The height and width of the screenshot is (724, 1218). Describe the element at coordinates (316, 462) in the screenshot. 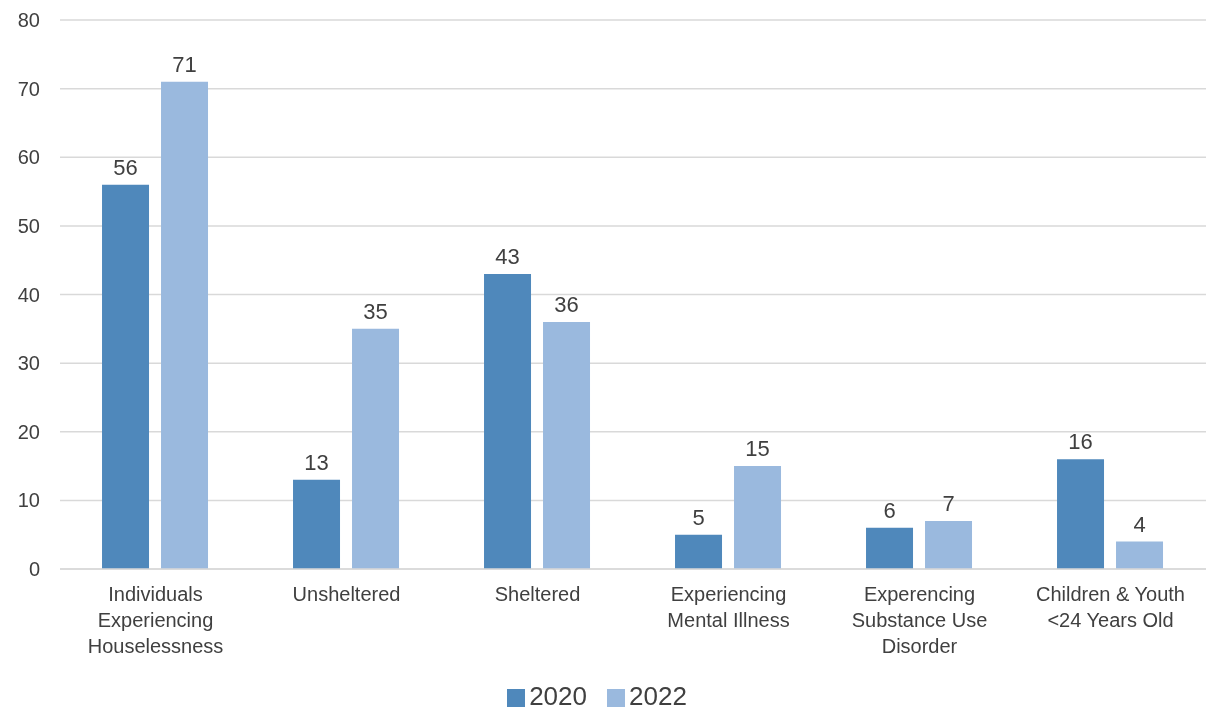

I see `data-label: 13` at that location.